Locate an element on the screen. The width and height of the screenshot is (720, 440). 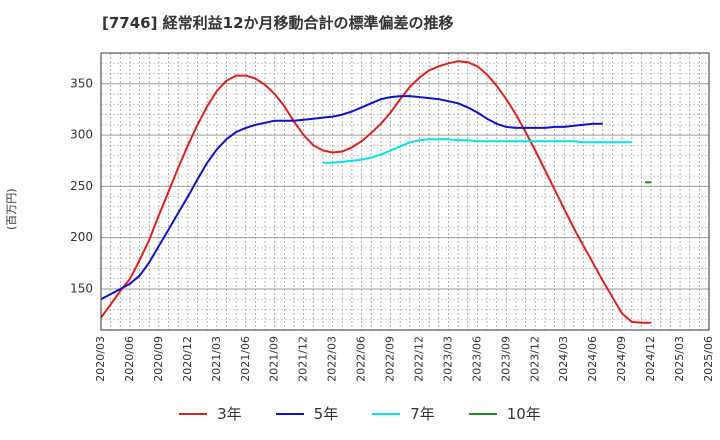
x-tick-label: 2023/12 is located at coordinates (534, 359).